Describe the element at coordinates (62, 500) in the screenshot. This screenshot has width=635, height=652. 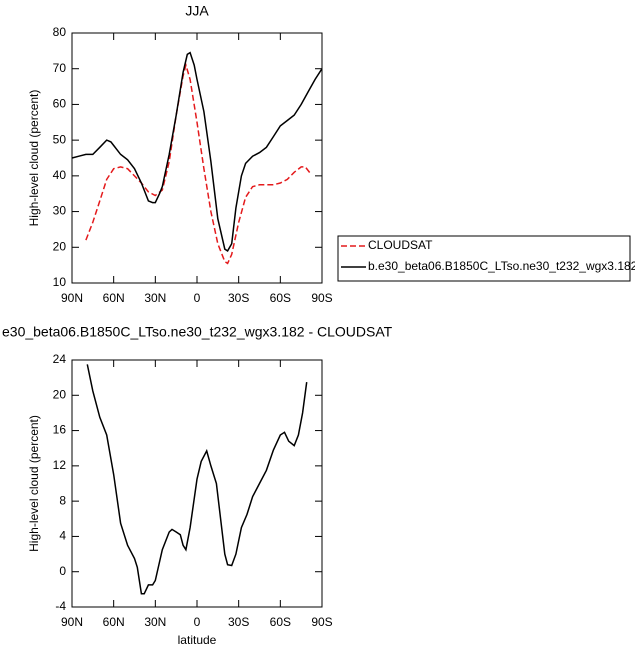
I see `y-tick-label: 8` at that location.